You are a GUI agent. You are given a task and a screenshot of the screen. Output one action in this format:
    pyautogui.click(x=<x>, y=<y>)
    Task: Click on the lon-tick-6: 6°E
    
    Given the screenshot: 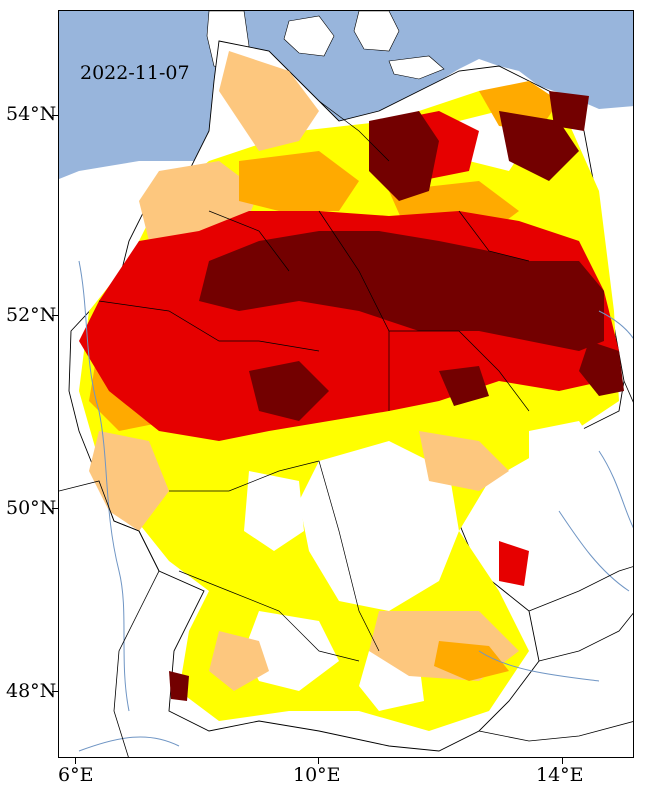 What is the action you would take?
    pyautogui.click(x=76, y=775)
    